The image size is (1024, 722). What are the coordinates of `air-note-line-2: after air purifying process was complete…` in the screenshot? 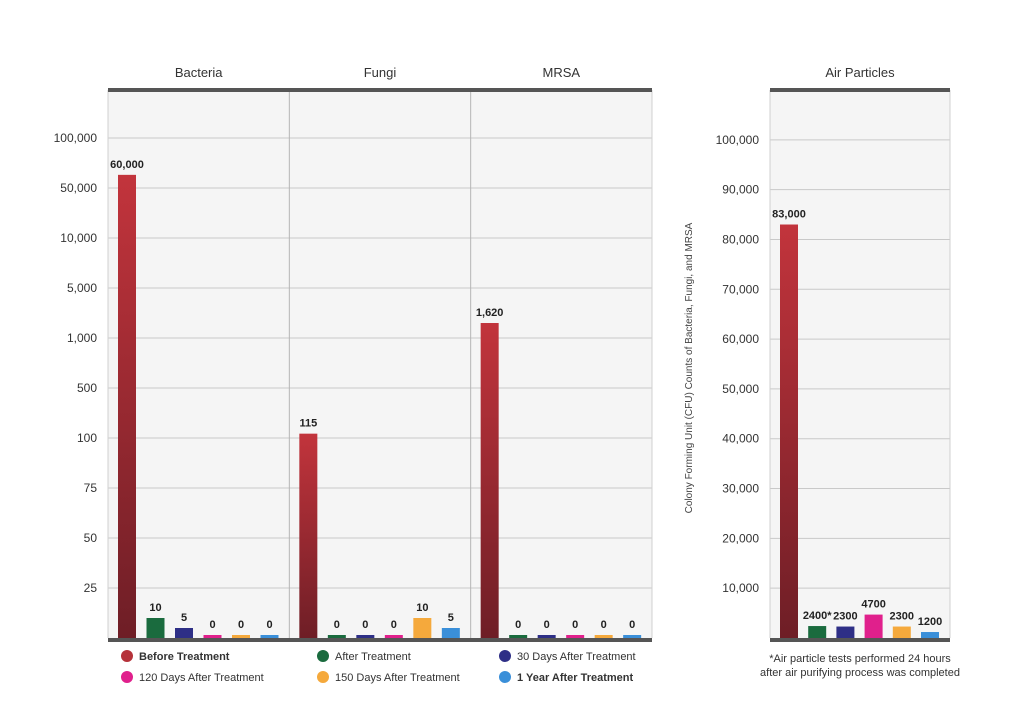 It's located at (860, 673).